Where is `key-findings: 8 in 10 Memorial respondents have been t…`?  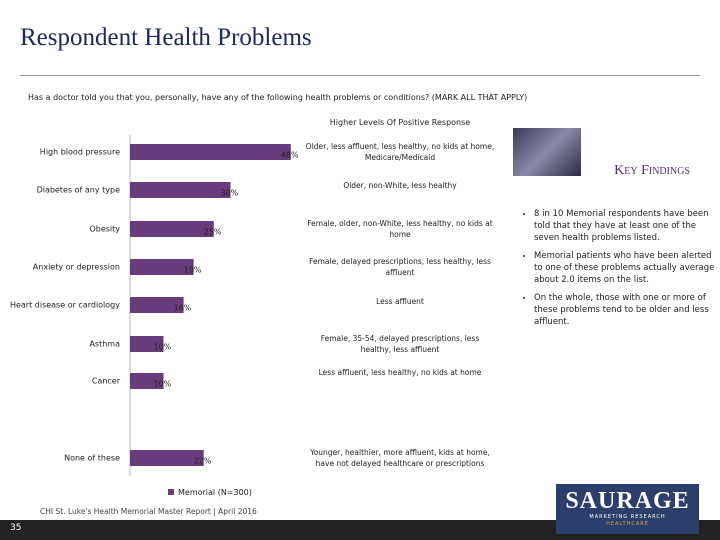
key-findings: 8 in 10 Memorial respondents have been t… is located at coordinates (618, 271).